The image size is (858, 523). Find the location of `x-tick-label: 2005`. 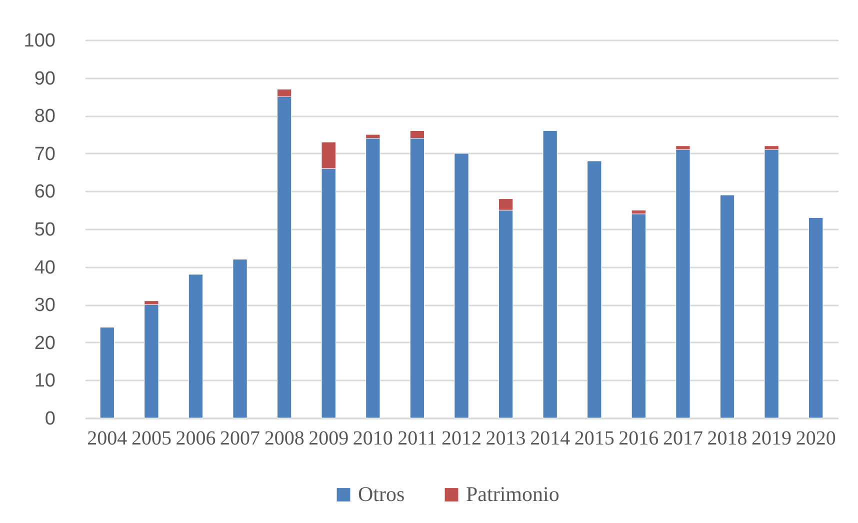

x-tick-label: 2005 is located at coordinates (151, 439).